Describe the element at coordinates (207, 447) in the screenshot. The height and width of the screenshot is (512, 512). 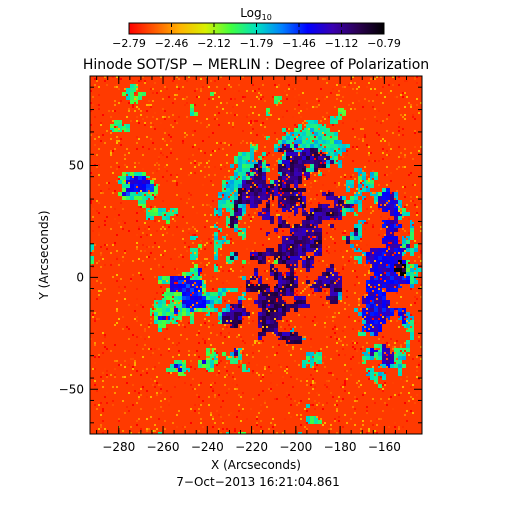
I see `x-tick-label: −240` at that location.